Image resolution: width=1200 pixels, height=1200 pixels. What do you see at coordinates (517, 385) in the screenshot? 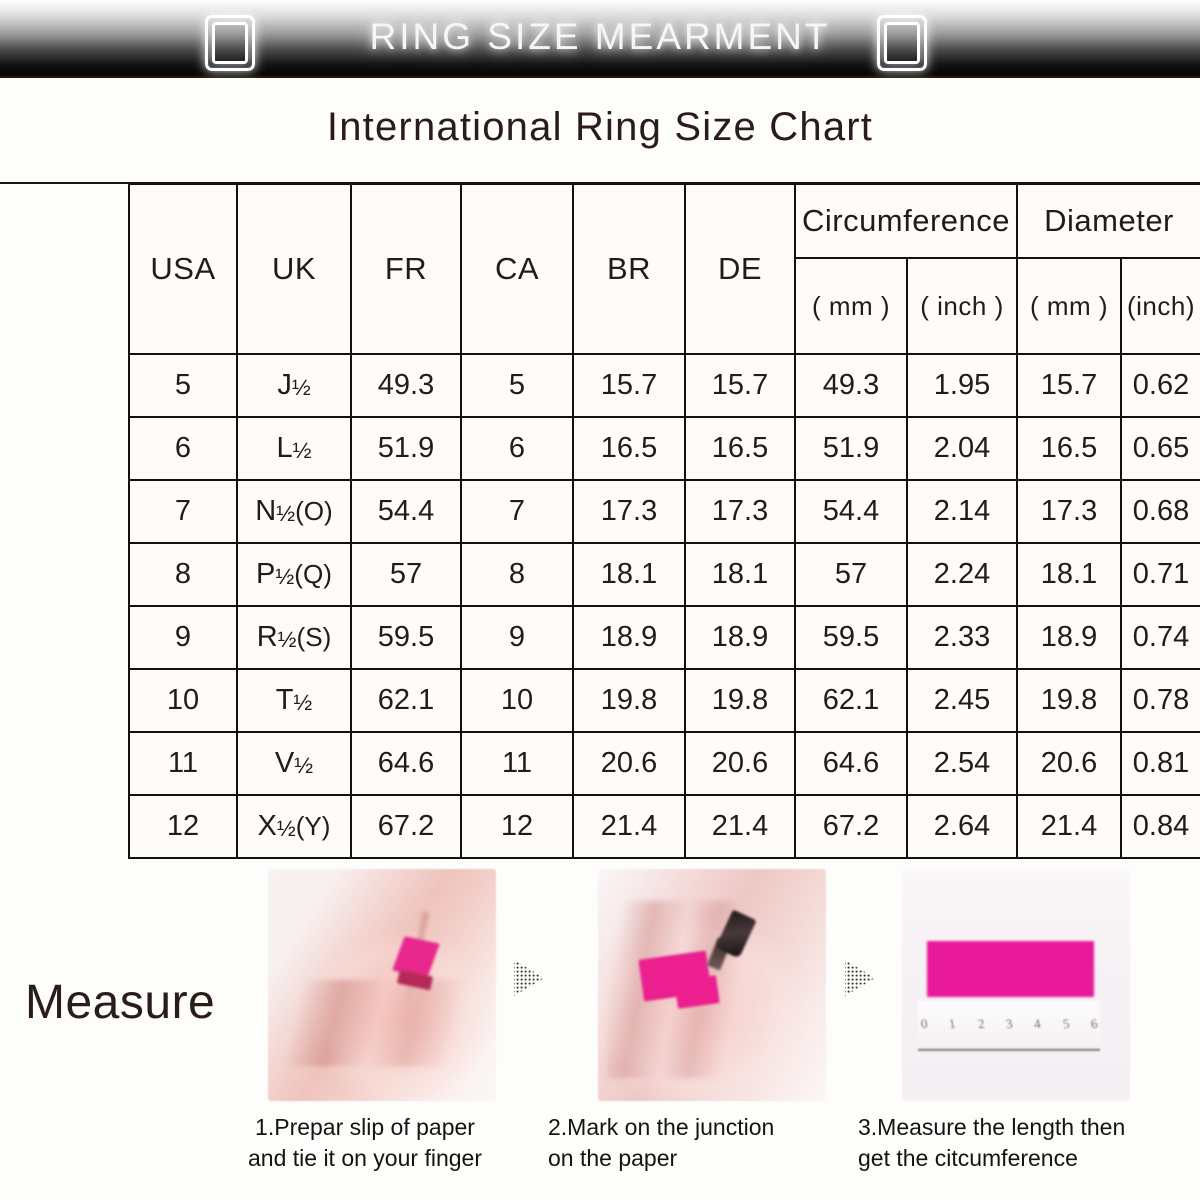
I see `cell-ca: 5` at bounding box center [517, 385].